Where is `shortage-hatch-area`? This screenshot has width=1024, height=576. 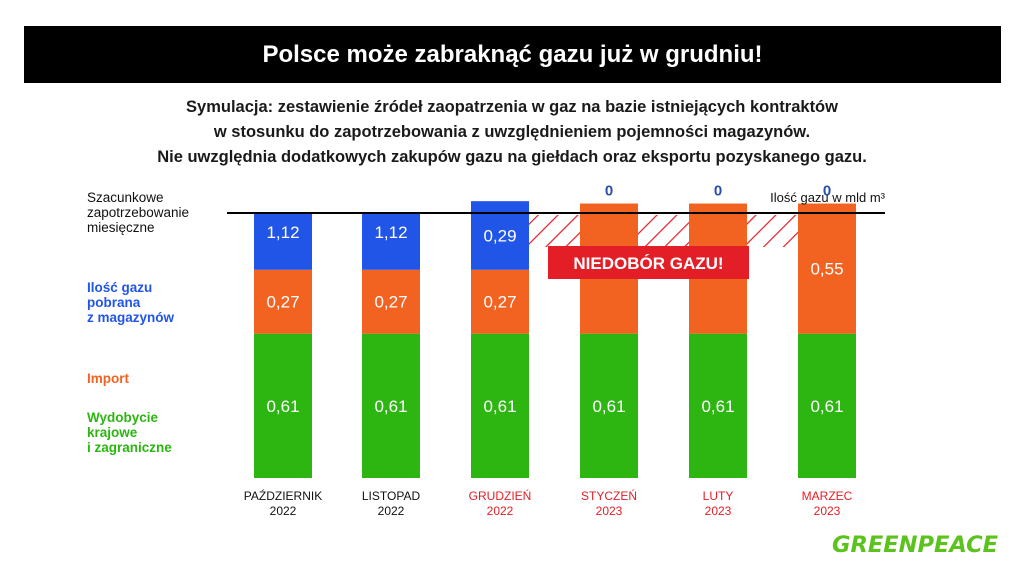
shortage-hatch-area is located at coordinates (663, 231).